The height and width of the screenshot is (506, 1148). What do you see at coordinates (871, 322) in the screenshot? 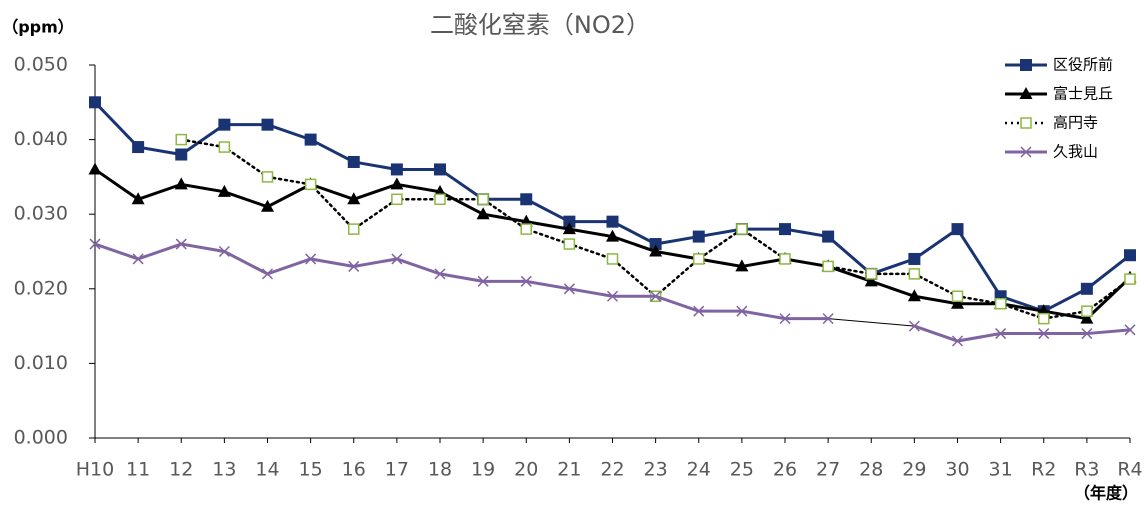
I see `gap-connector` at bounding box center [871, 322].